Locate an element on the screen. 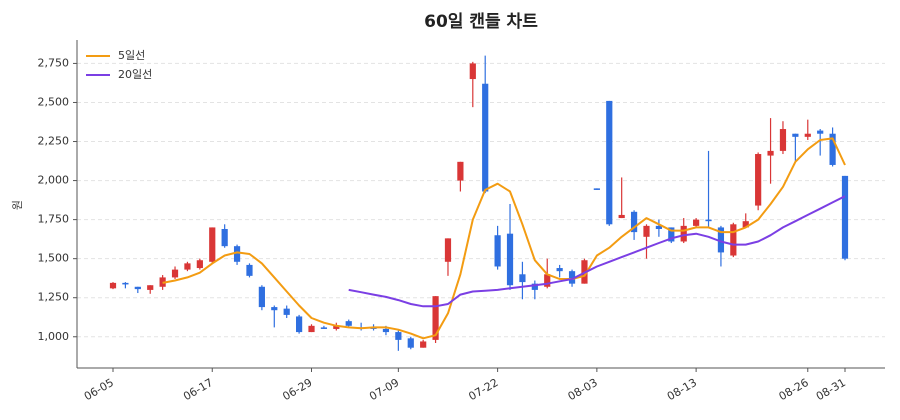 The height and width of the screenshot is (420, 900). legend-label: 20일선 is located at coordinates (135, 74).